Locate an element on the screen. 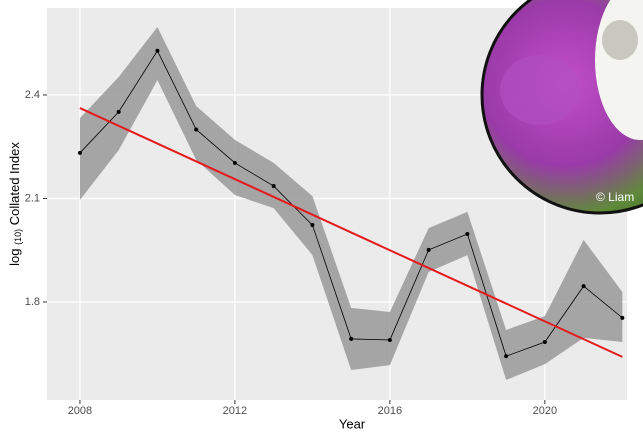 The height and width of the screenshot is (433, 643). y-title-part: Collated Index is located at coordinates (14, 184).